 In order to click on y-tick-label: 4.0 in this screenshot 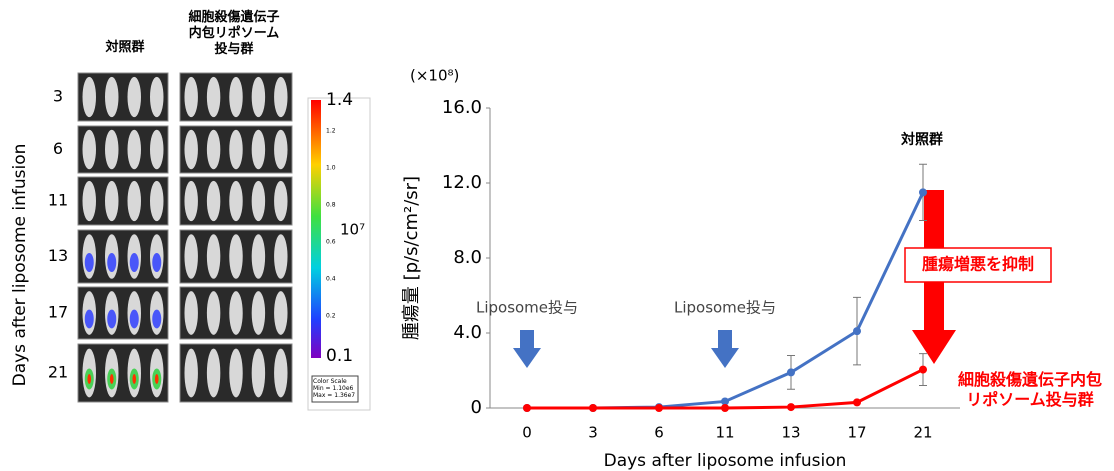, I will do `click(467, 332)`.